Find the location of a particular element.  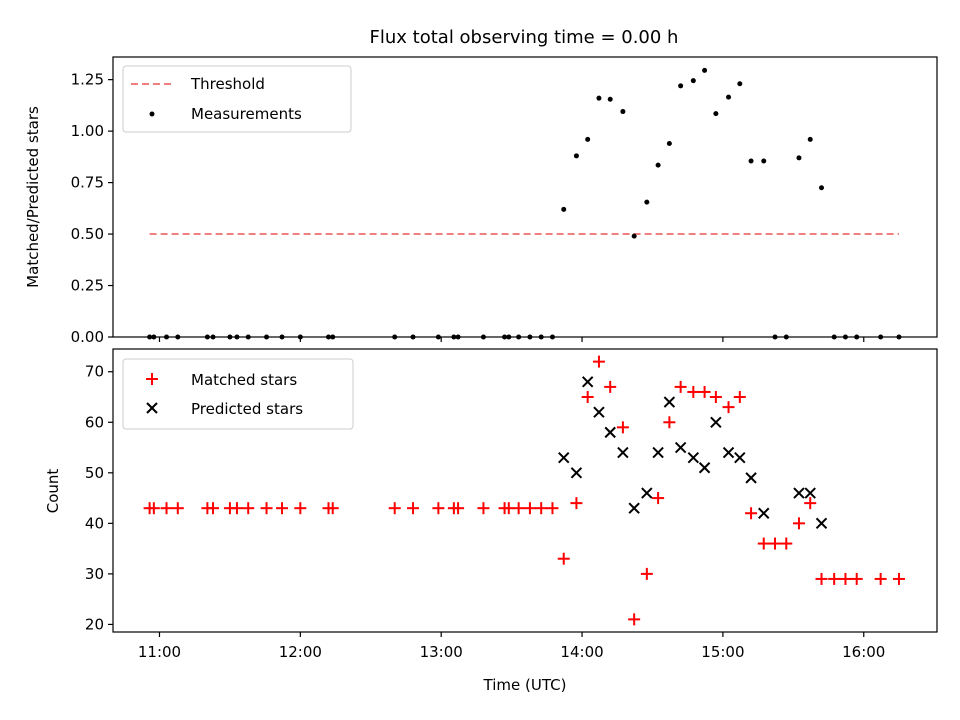

y-tick-label: 30 is located at coordinates (94, 574).